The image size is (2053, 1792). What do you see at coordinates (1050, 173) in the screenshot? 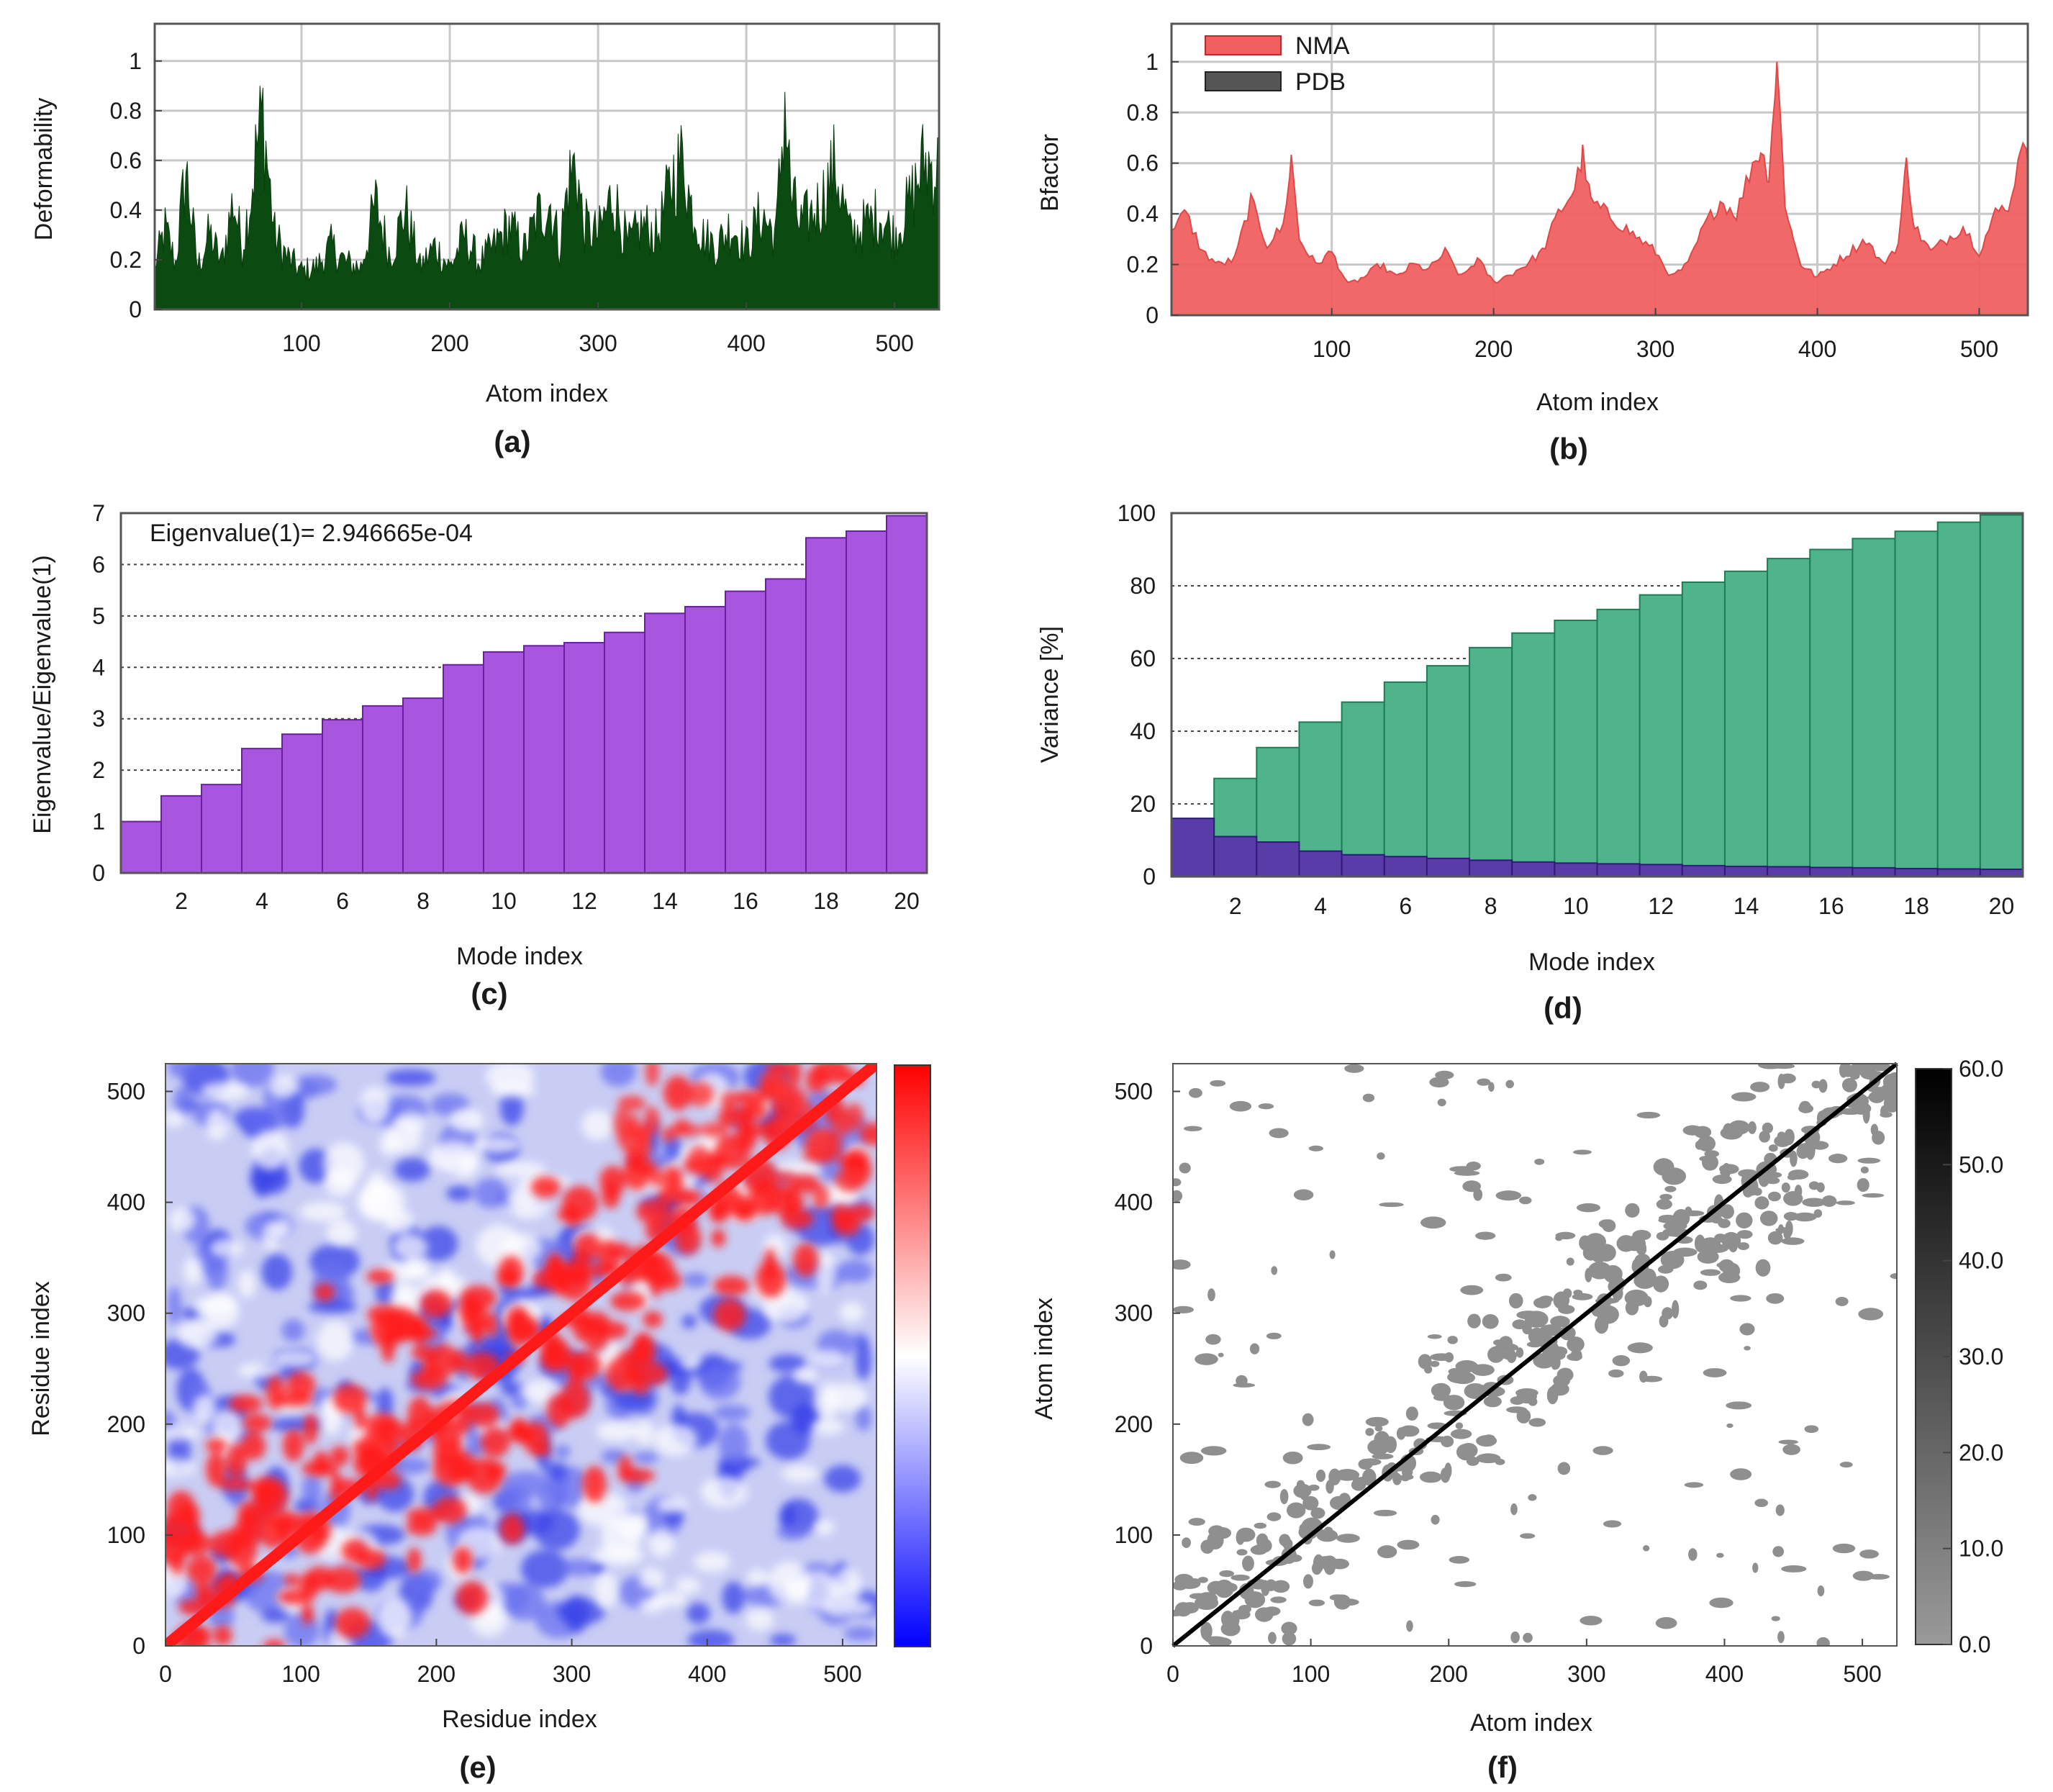
I see `panel-b-ylabel: Bfactor` at bounding box center [1050, 173].